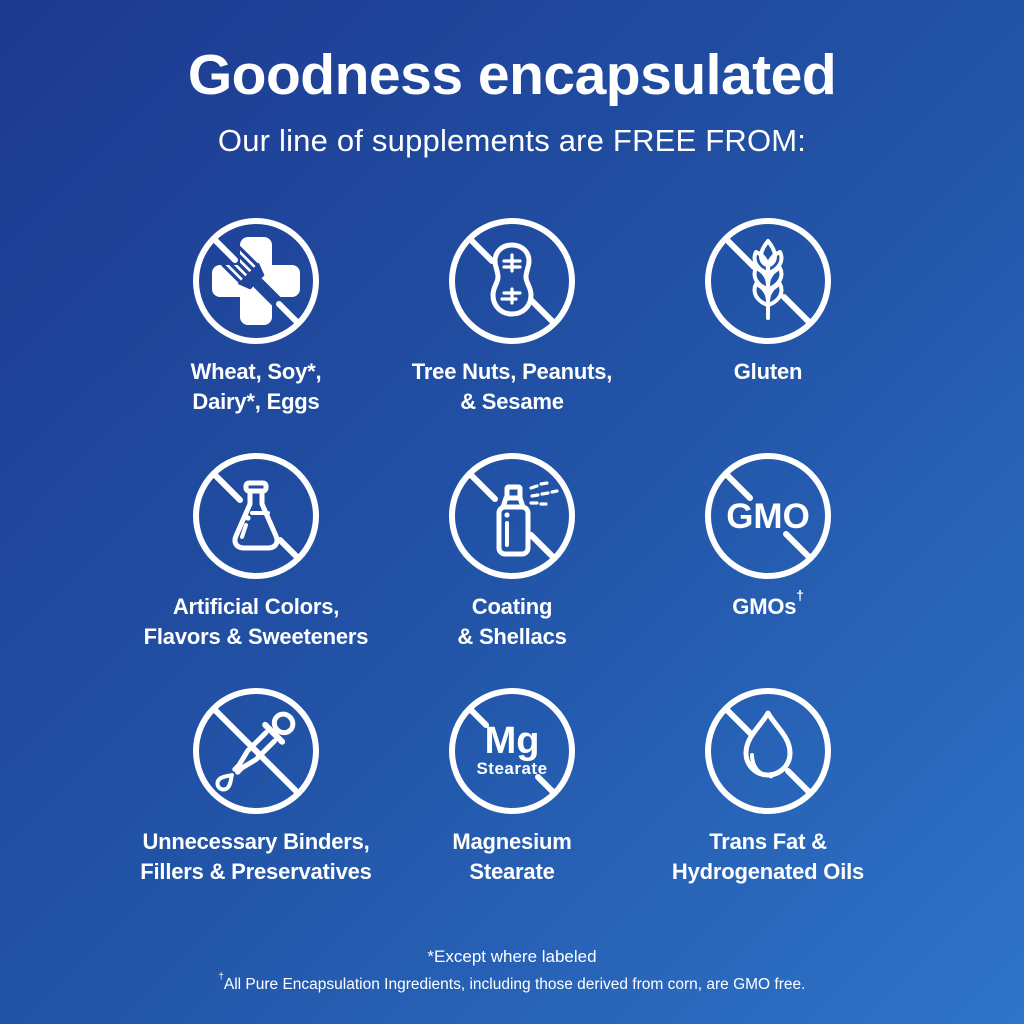  I want to click on item-label: Artificial Colors, Flavors & Sweeteners, so click(256, 622).